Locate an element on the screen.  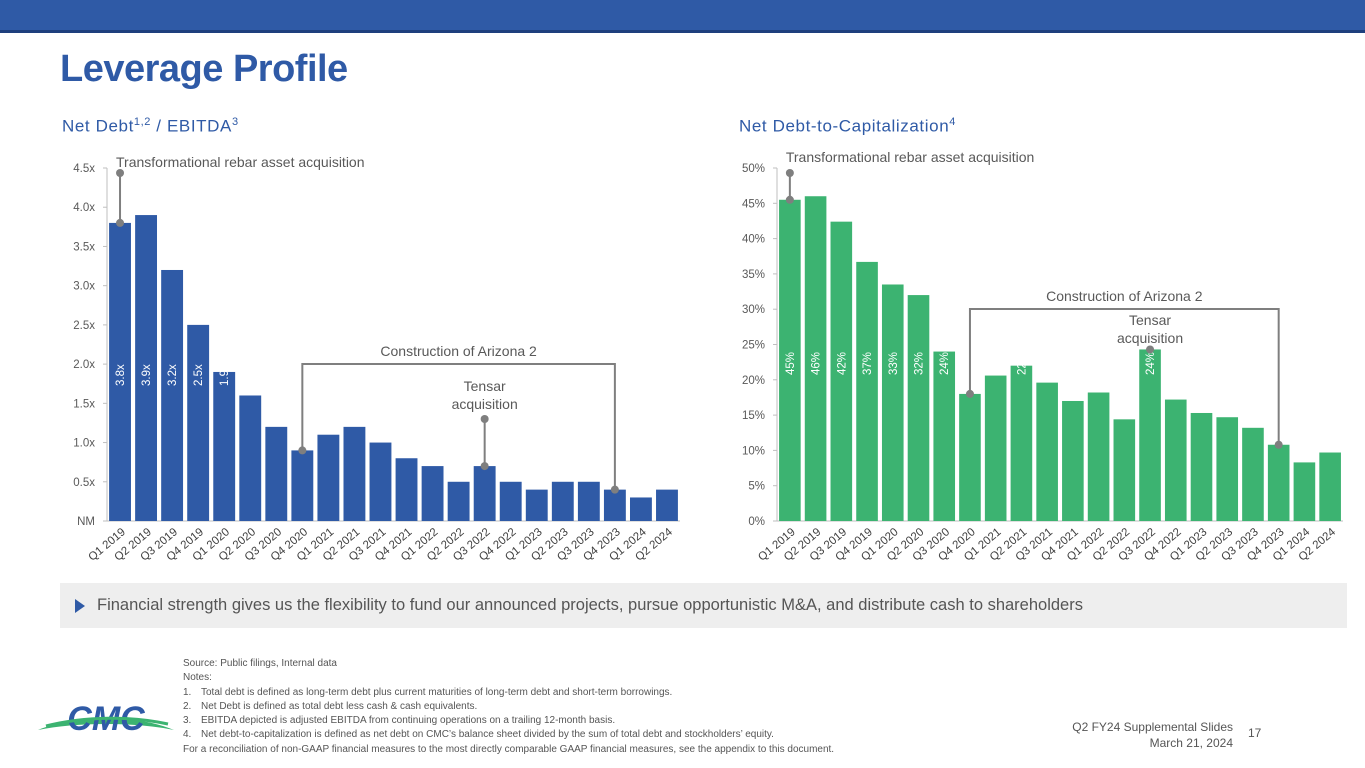
bullet-triangle-icon is located at coordinates (80, 606).